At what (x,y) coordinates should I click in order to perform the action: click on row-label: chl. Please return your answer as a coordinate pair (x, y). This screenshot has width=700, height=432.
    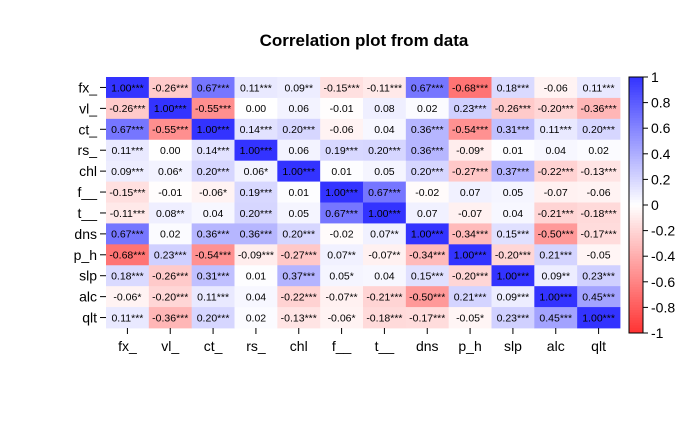
    Looking at the image, I should click on (88, 171).